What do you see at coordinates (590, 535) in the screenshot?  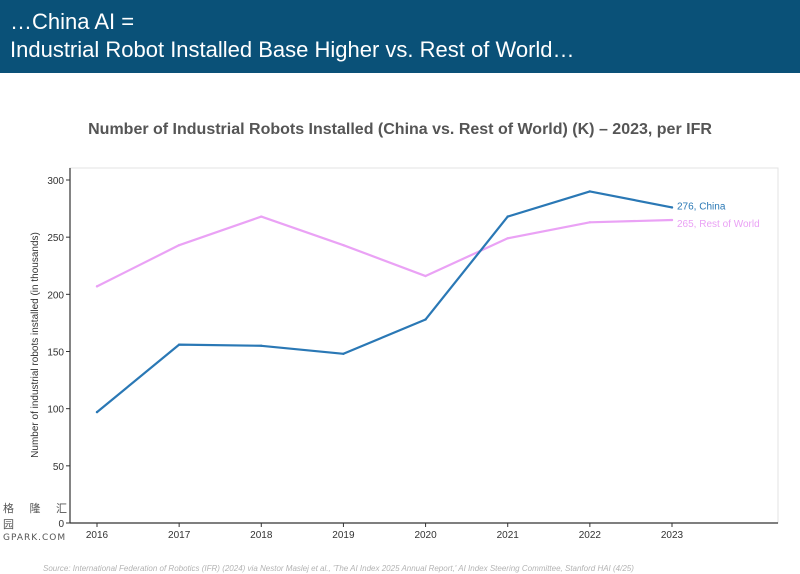 I see `x-tick-label: 2022` at bounding box center [590, 535].